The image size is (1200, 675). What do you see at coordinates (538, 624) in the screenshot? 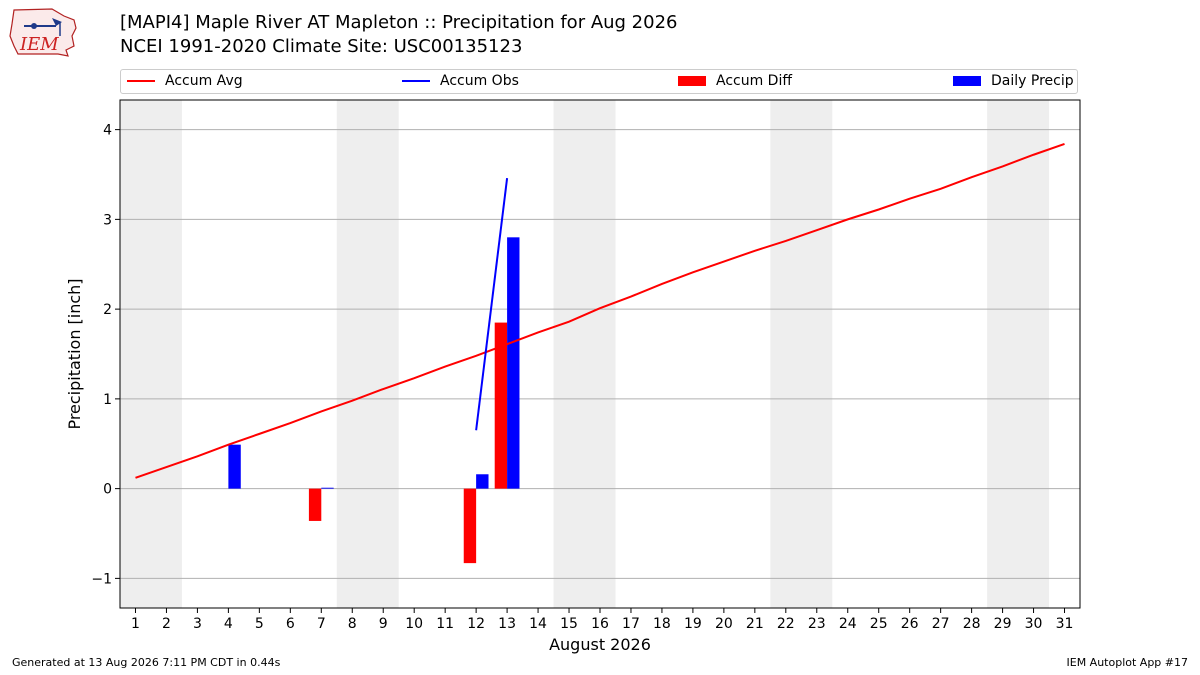
I see `x-tick-label: 14` at bounding box center [538, 624].